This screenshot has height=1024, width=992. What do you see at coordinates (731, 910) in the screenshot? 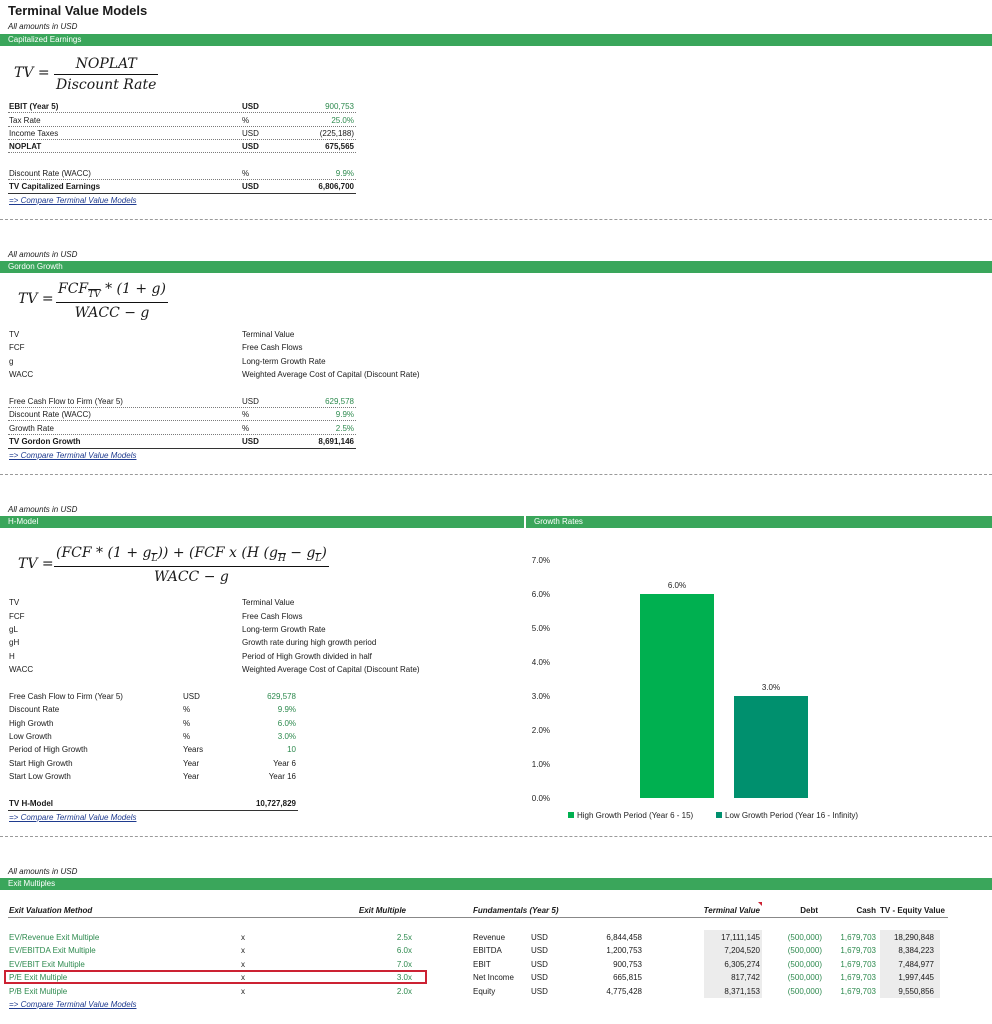
I see `col-header-terminal-value: Terminal Value` at bounding box center [731, 910].